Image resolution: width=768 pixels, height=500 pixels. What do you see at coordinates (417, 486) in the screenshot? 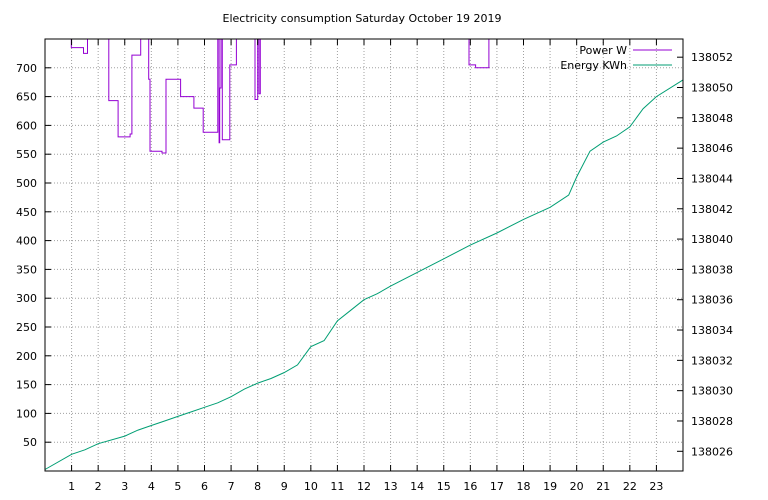
I see `x-tick-label: 14` at bounding box center [417, 486].